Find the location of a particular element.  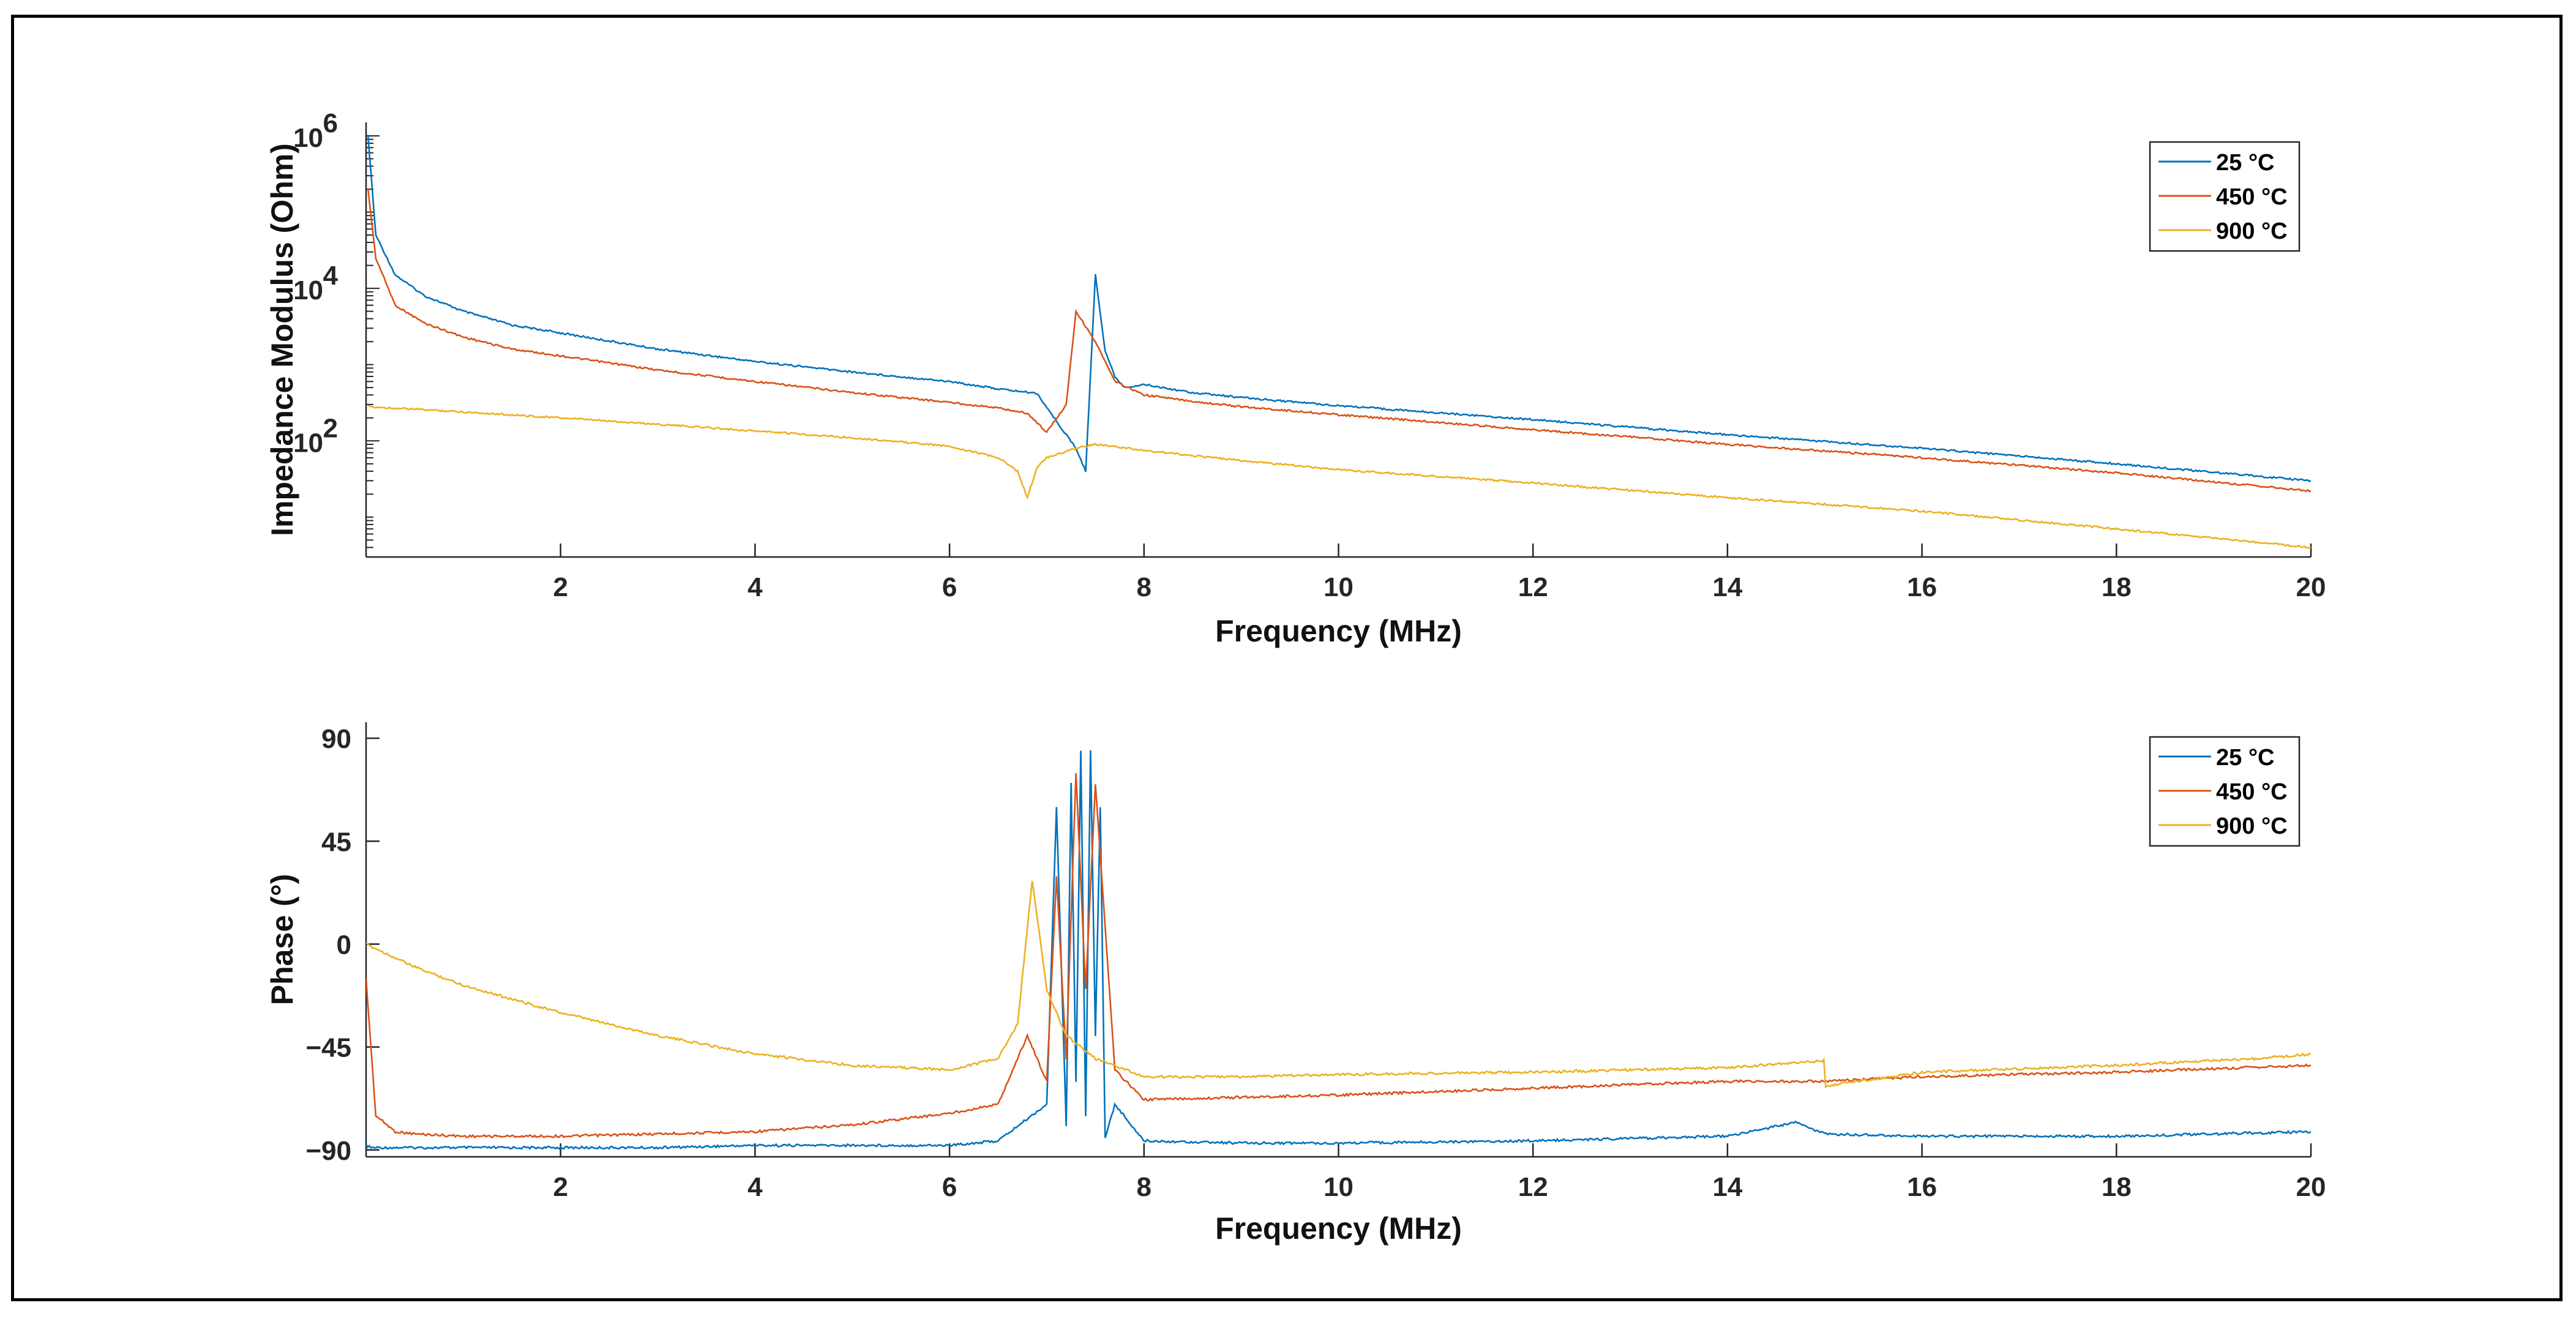

y-tick-label-exponent: 6 is located at coordinates (331, 123).